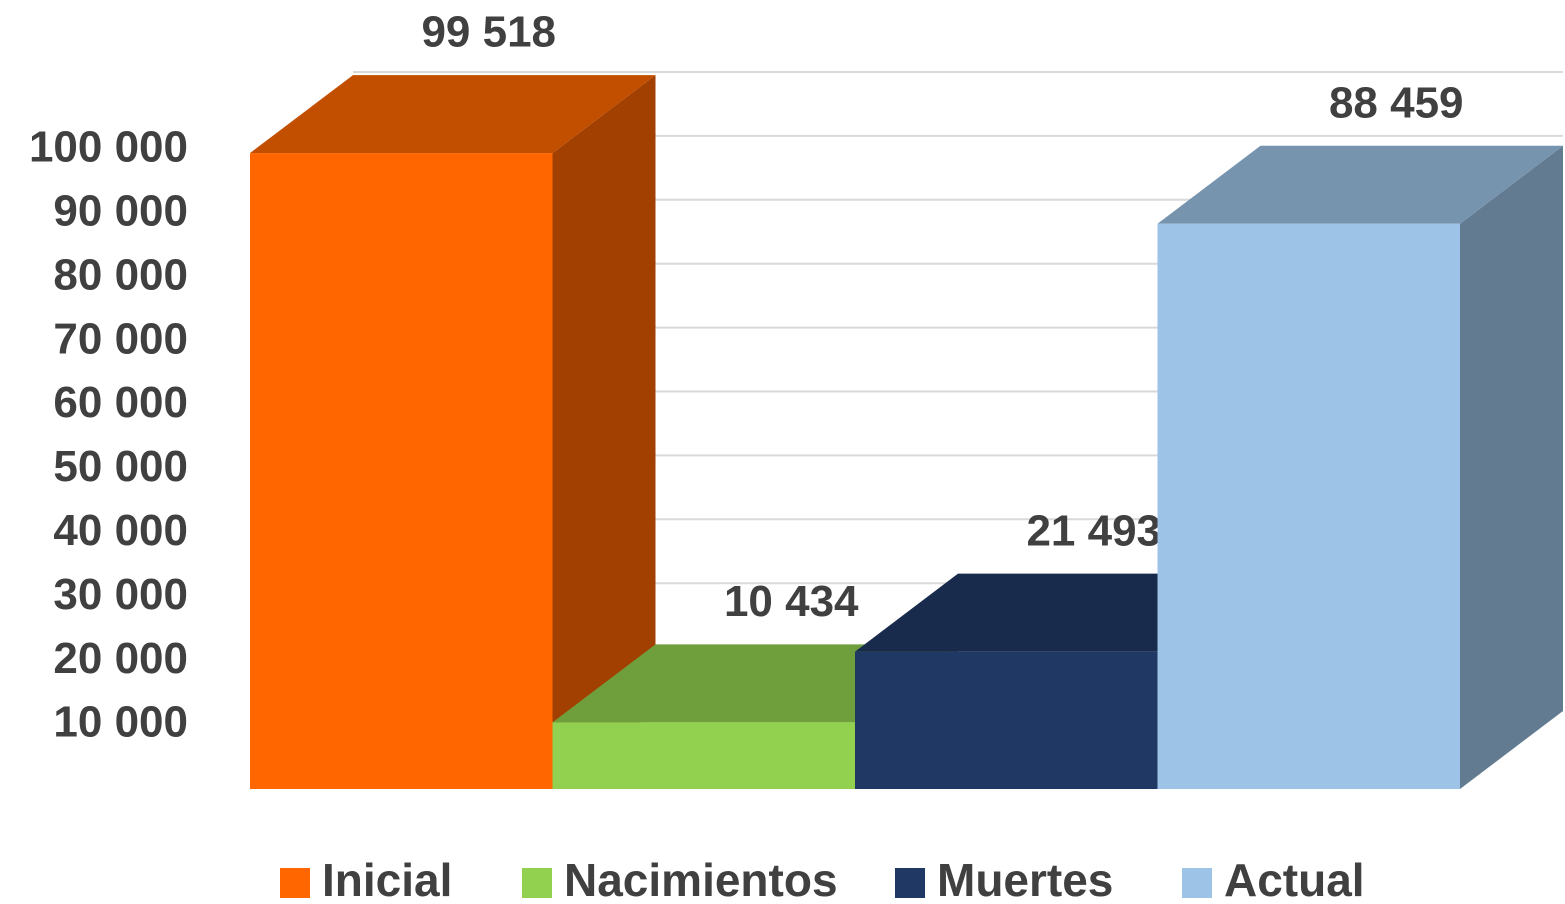 The height and width of the screenshot is (904, 1565). Describe the element at coordinates (1093, 530) in the screenshot. I see `data-label: 21 493` at that location.